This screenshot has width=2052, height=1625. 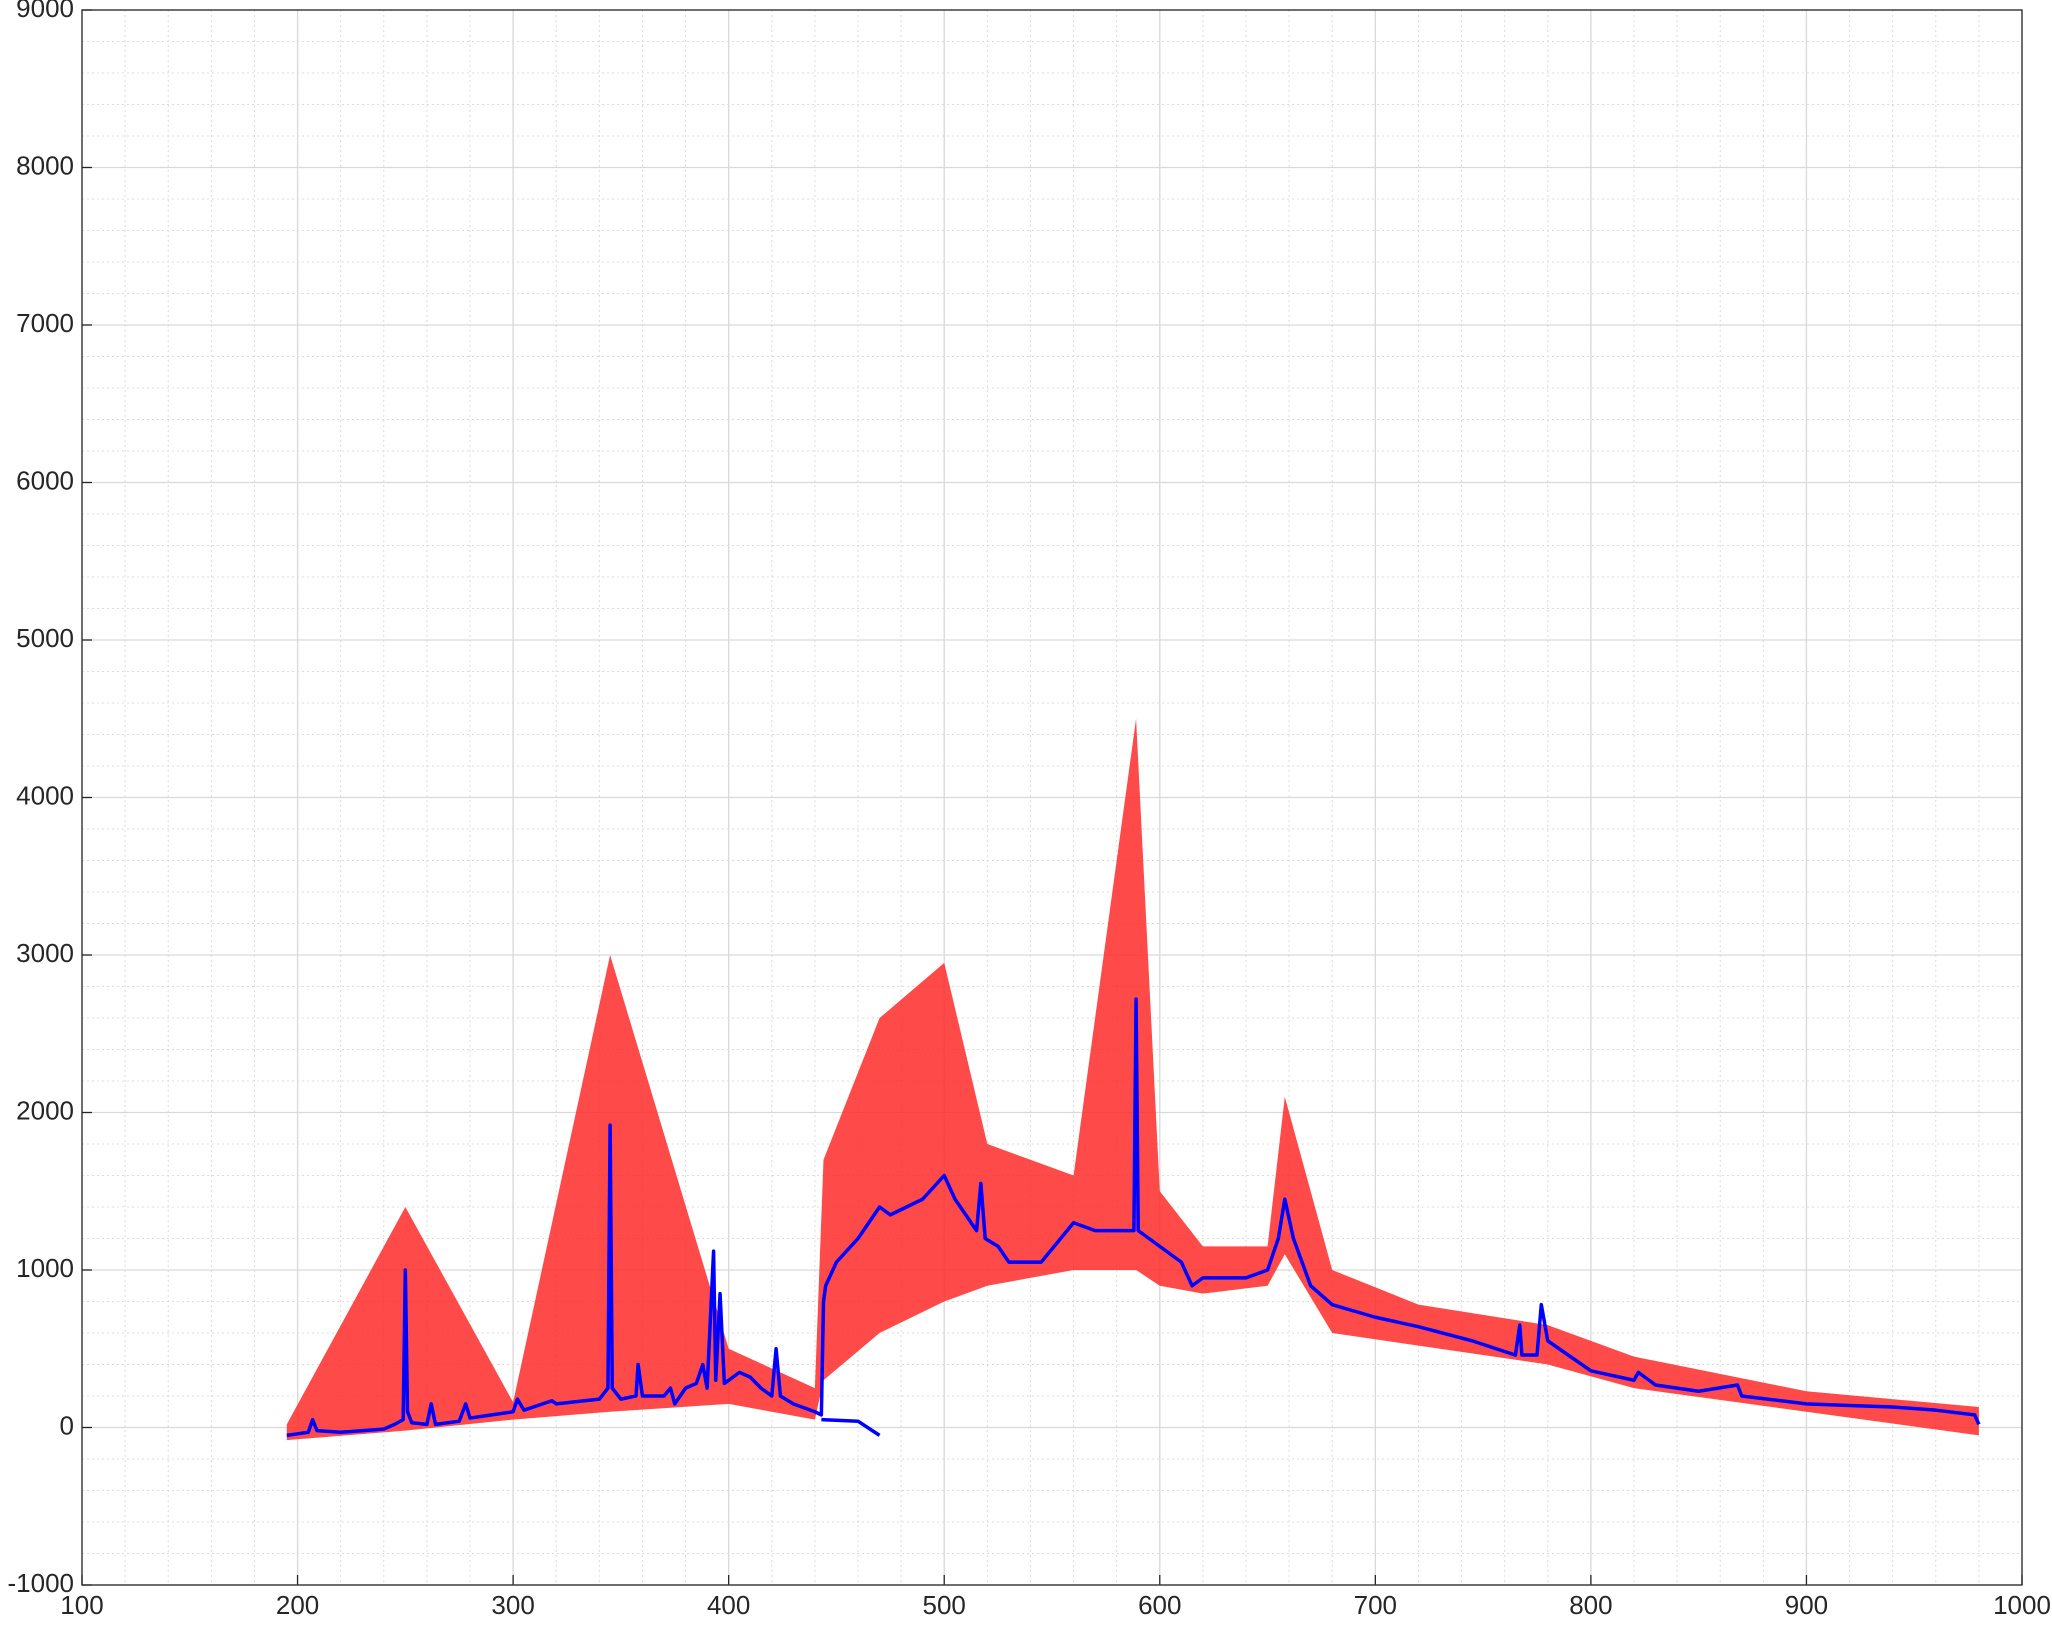 What do you see at coordinates (45, 638) in the screenshot?
I see `y-tick-label: 5000` at bounding box center [45, 638].